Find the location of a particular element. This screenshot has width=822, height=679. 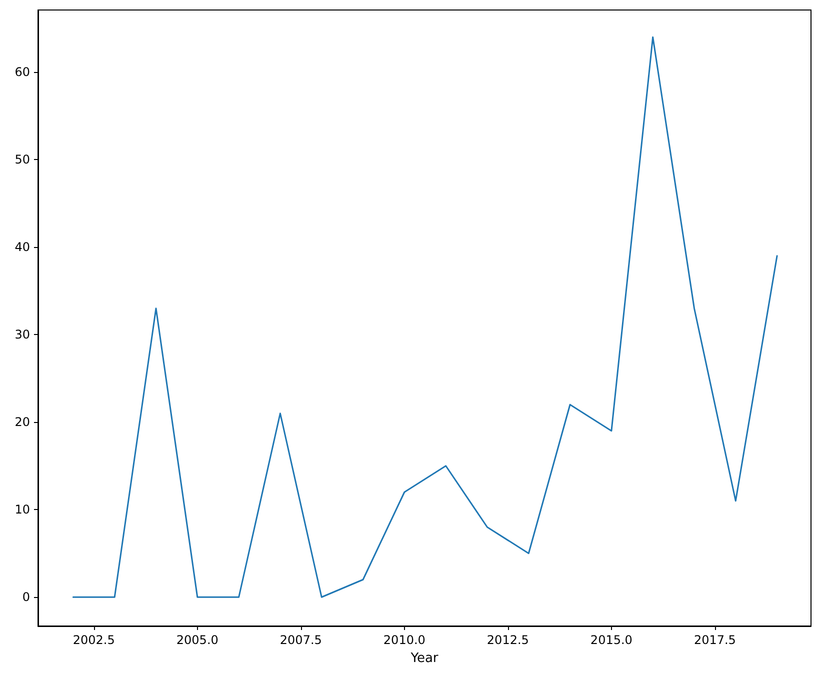

x-tick-label: 2005.0 is located at coordinates (197, 640).